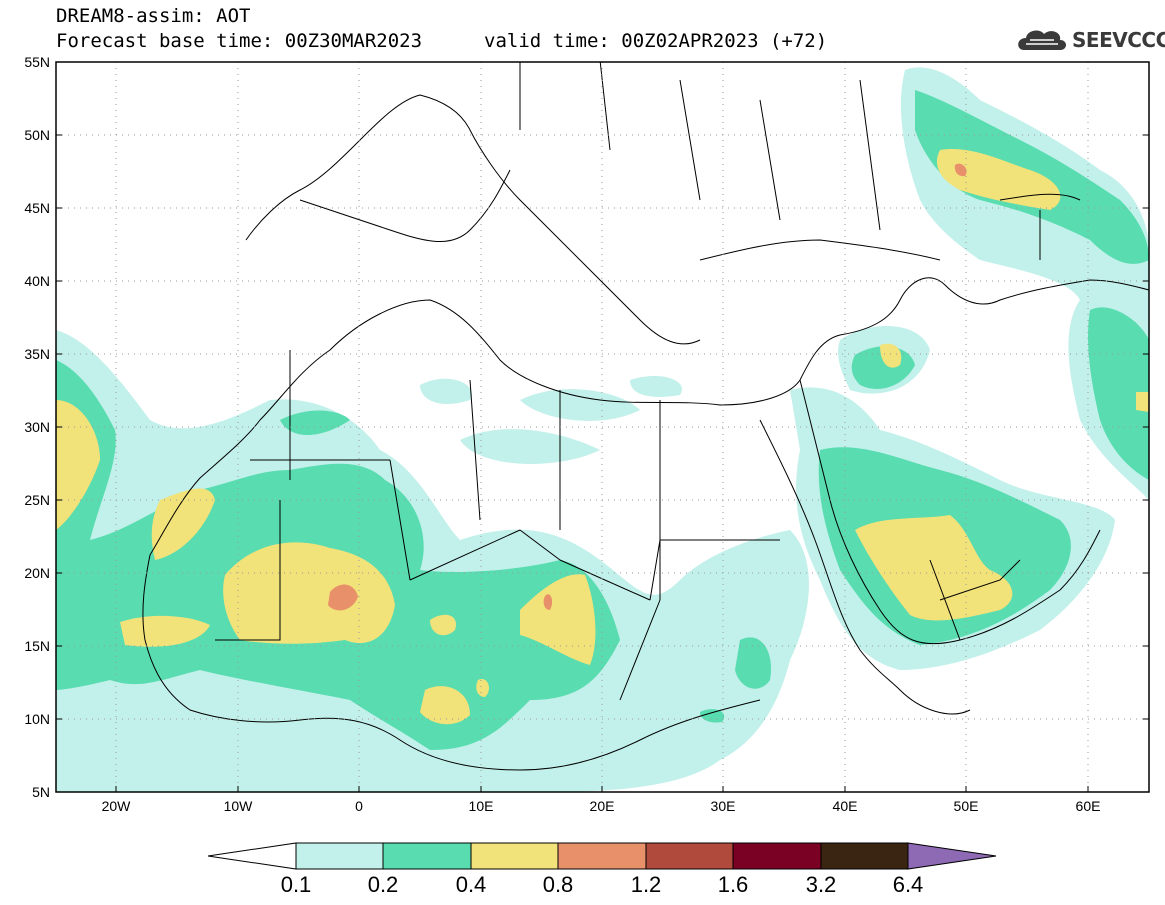 The image size is (1165, 905). I want to click on map-title: DREAM8-assim: AOT, so click(153, 16).